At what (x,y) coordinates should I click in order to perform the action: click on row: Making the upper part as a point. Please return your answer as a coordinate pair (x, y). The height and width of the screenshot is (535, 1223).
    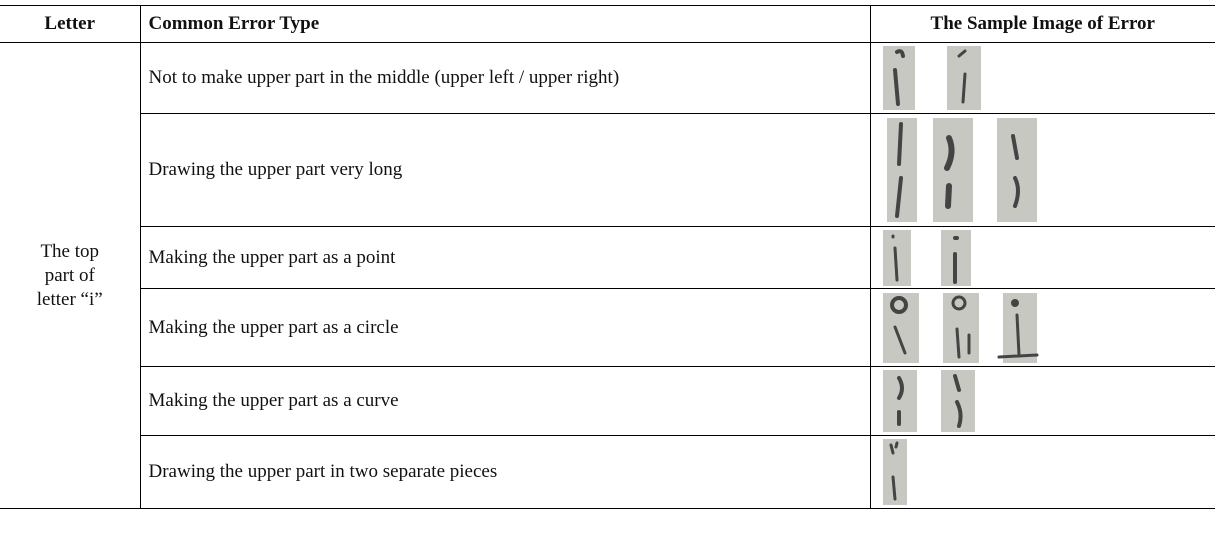
    Looking at the image, I should click on (607, 257).